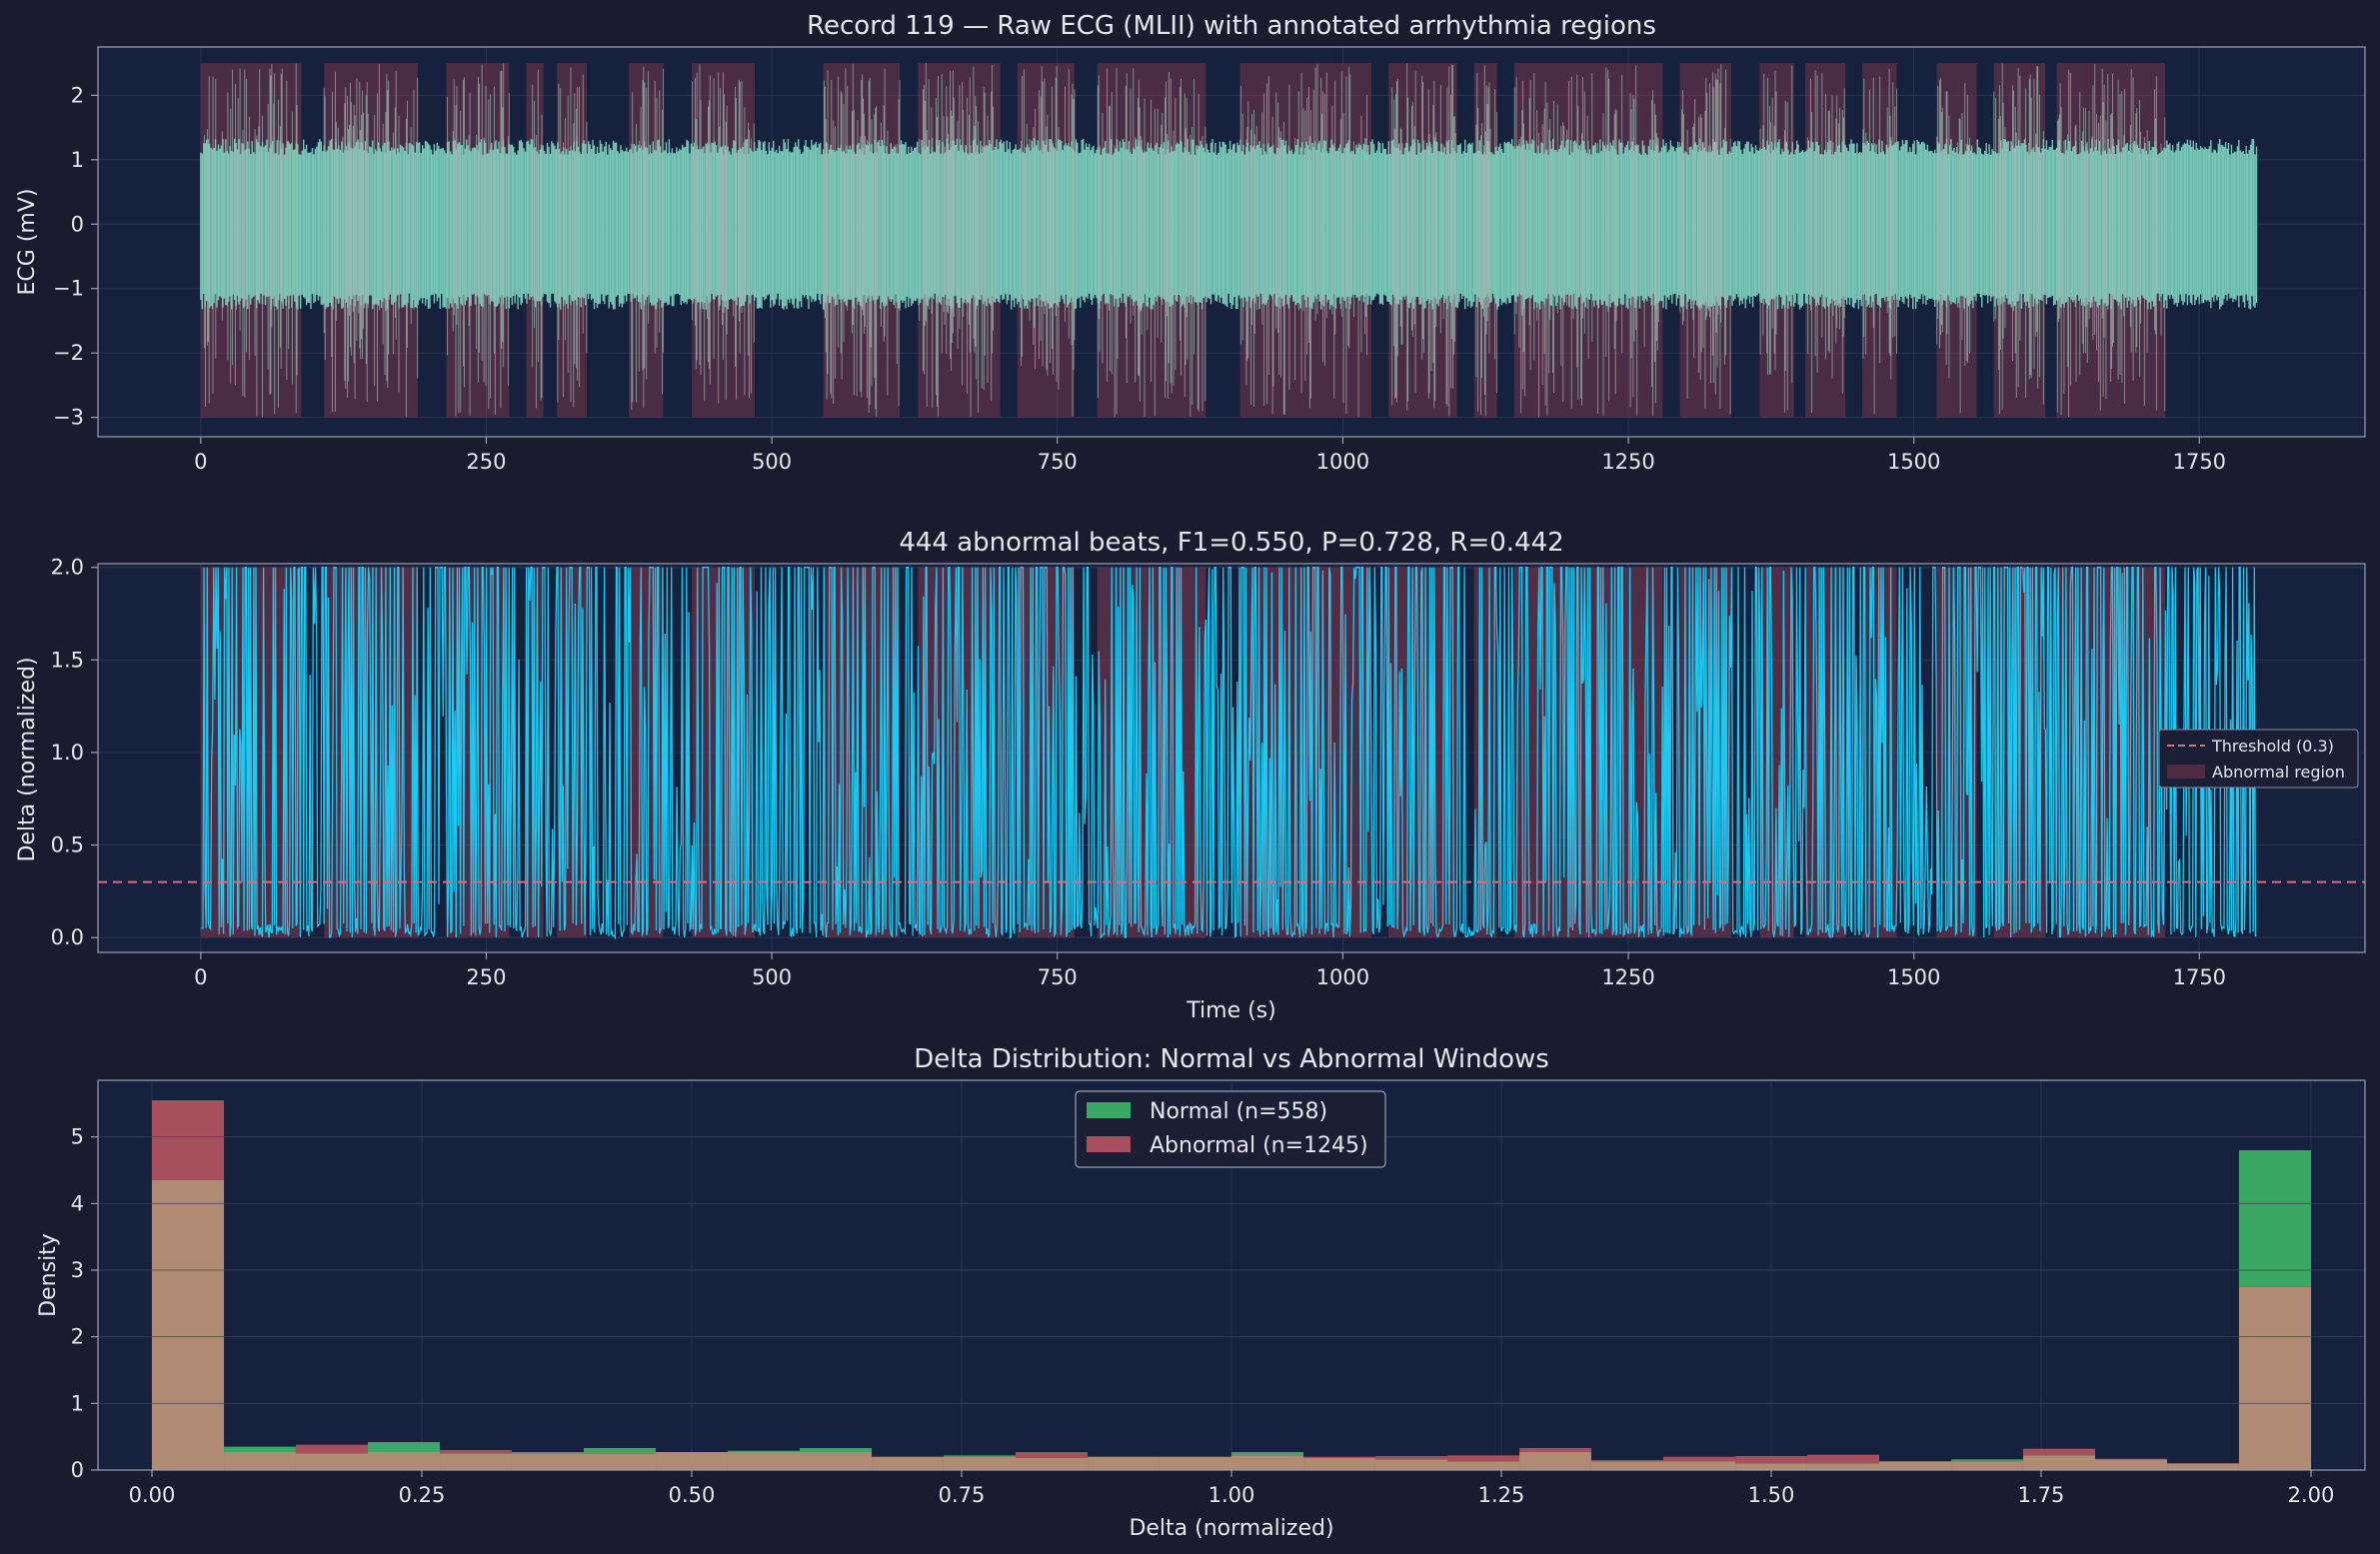 This screenshot has width=2380, height=1554. Describe the element at coordinates (486, 462) in the screenshot. I see `x-tick-label: 250` at that location.